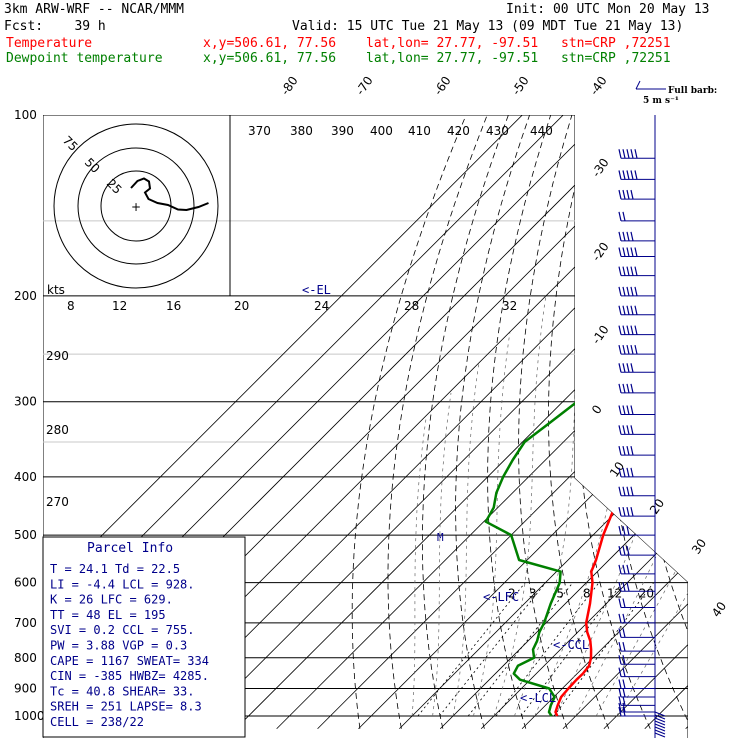 This screenshot has height=740, width=740. Describe the element at coordinates (364, 86) in the screenshot. I see `isotherm-label: -70` at that location.